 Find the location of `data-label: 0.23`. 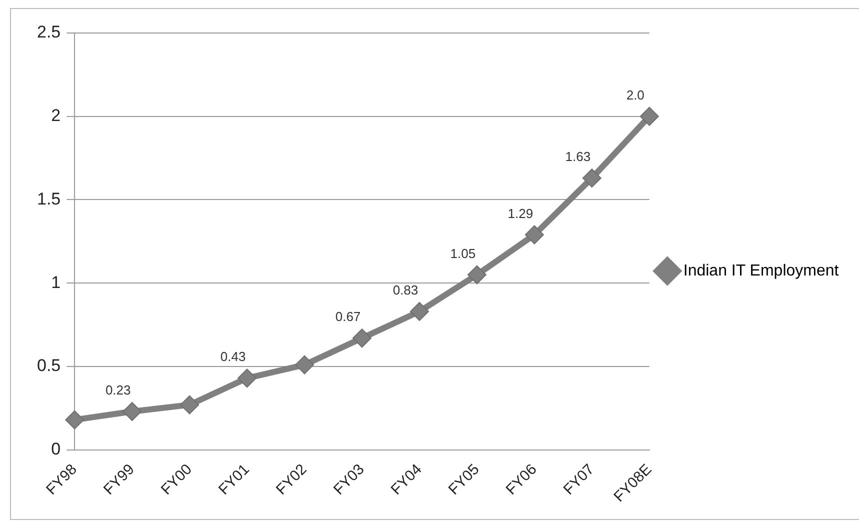

data-label: 0.23 is located at coordinates (118, 390).